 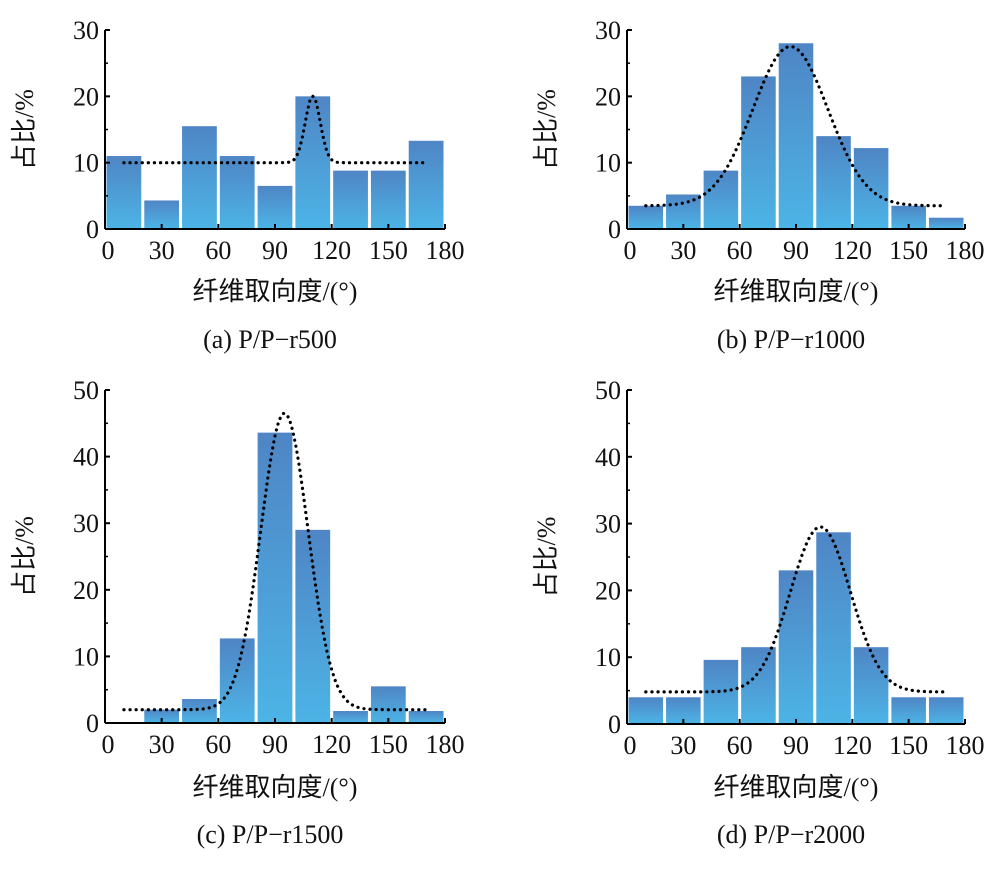 What do you see at coordinates (270, 834) in the screenshot?
I see `panel-caption: (c) P/P−r1500` at bounding box center [270, 834].